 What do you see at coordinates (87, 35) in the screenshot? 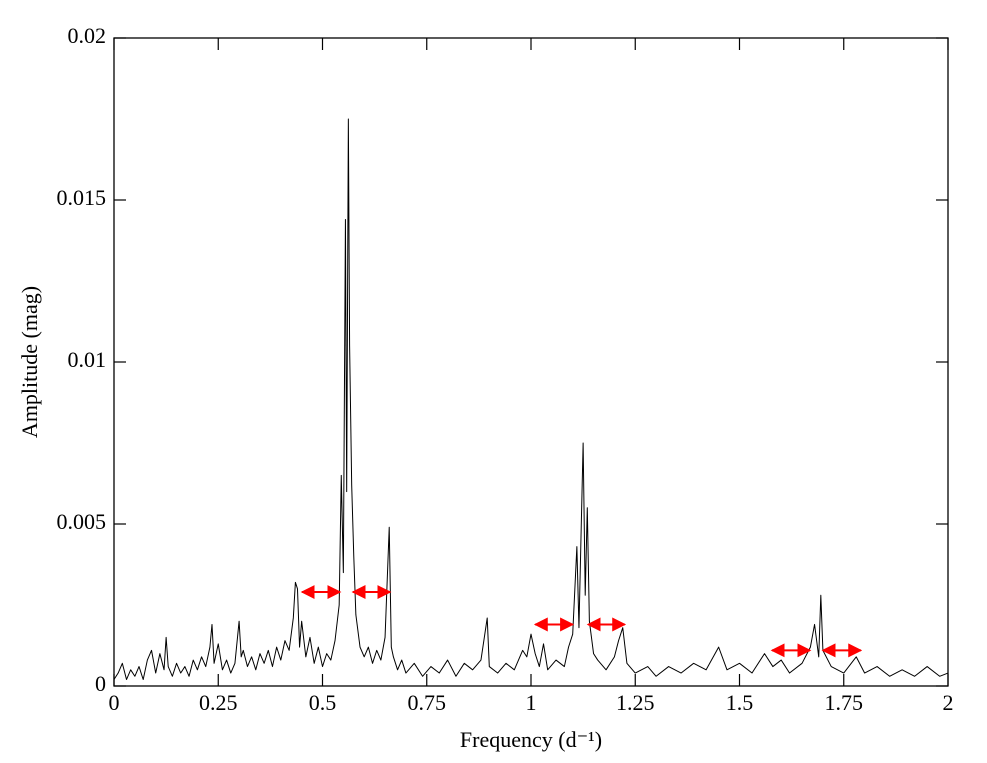
I see `y-tick-label: 0.02` at bounding box center [87, 35].